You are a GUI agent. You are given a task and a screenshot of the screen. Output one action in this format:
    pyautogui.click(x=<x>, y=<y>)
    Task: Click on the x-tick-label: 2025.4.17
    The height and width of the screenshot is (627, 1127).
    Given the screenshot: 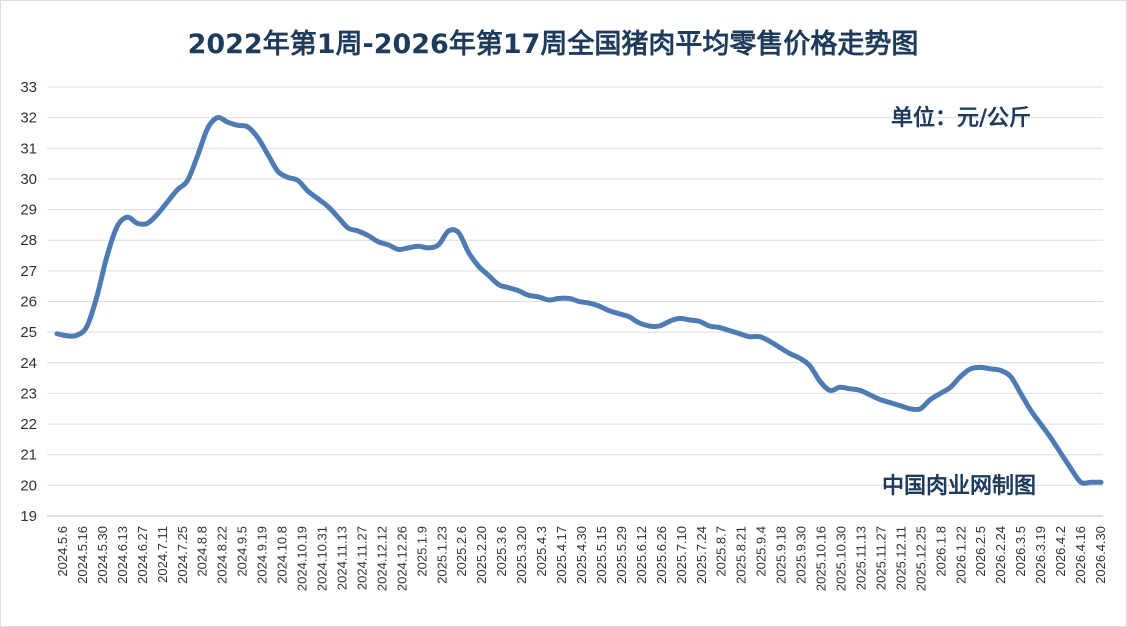 What is the action you would take?
    pyautogui.click(x=561, y=555)
    